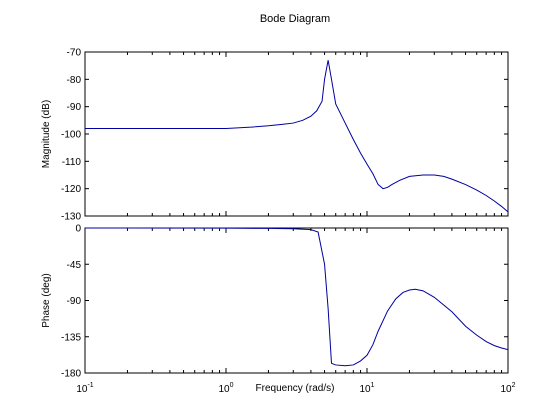  I want to click on x-tick-exponent: -1, so click(90, 385).